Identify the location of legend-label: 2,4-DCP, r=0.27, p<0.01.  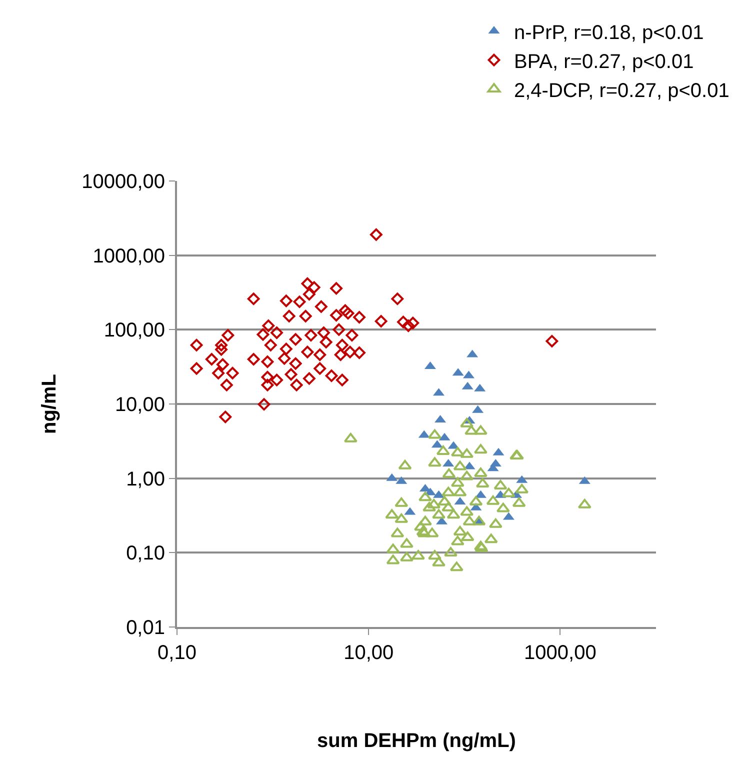
(622, 91).